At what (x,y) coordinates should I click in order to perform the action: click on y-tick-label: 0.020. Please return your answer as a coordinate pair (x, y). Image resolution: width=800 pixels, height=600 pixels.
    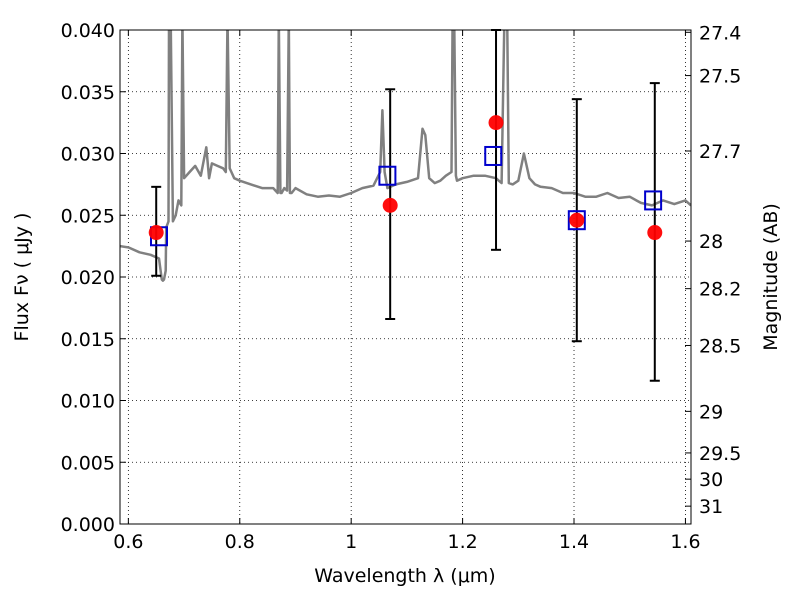
    Looking at the image, I should click on (88, 278).